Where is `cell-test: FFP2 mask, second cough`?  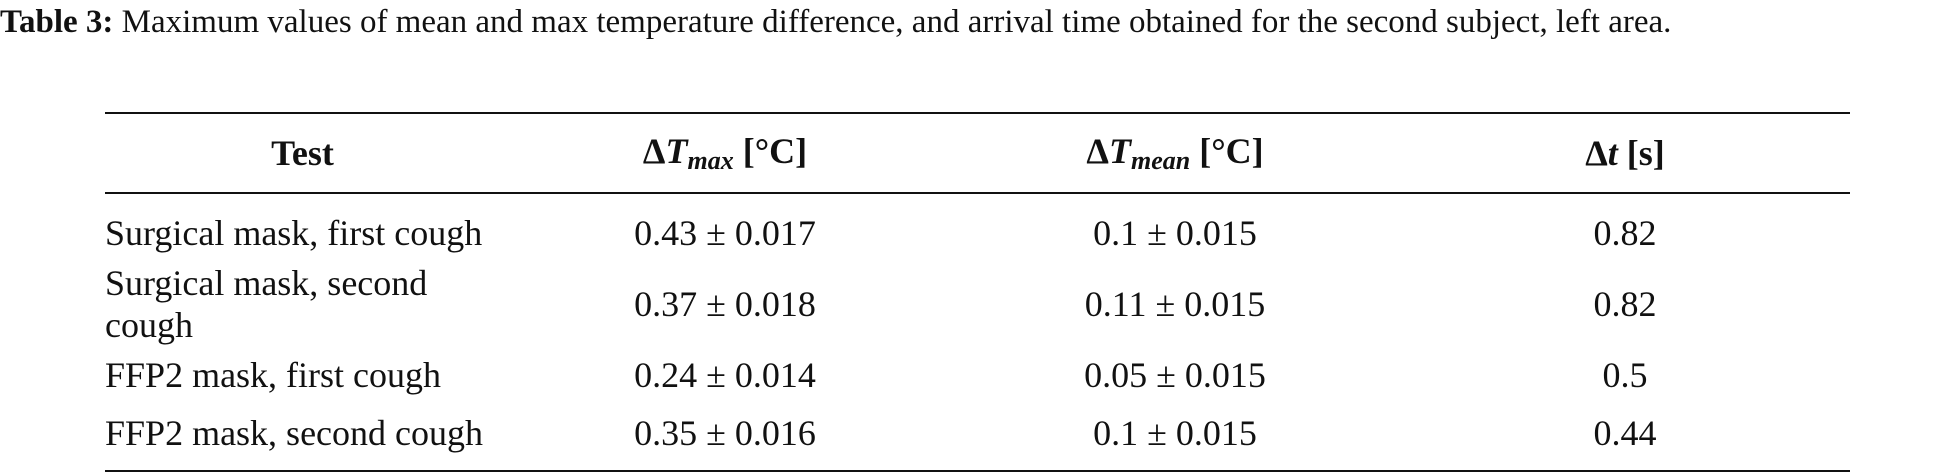 cell-test: FFP2 mask, second cough is located at coordinates (294, 433).